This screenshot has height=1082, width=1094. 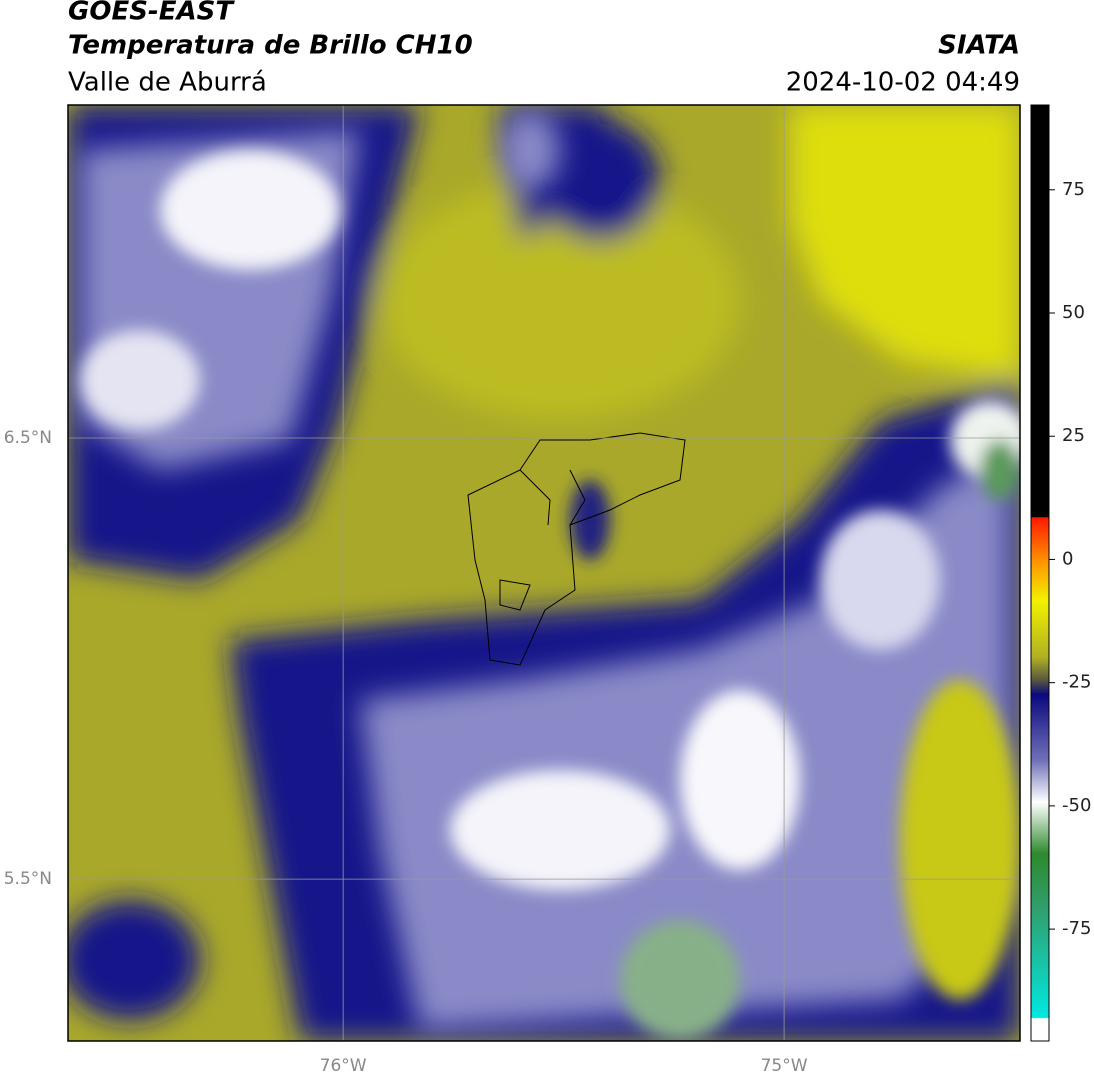 What do you see at coordinates (167, 83) in the screenshot?
I see `region: Valle de Aburrá` at bounding box center [167, 83].